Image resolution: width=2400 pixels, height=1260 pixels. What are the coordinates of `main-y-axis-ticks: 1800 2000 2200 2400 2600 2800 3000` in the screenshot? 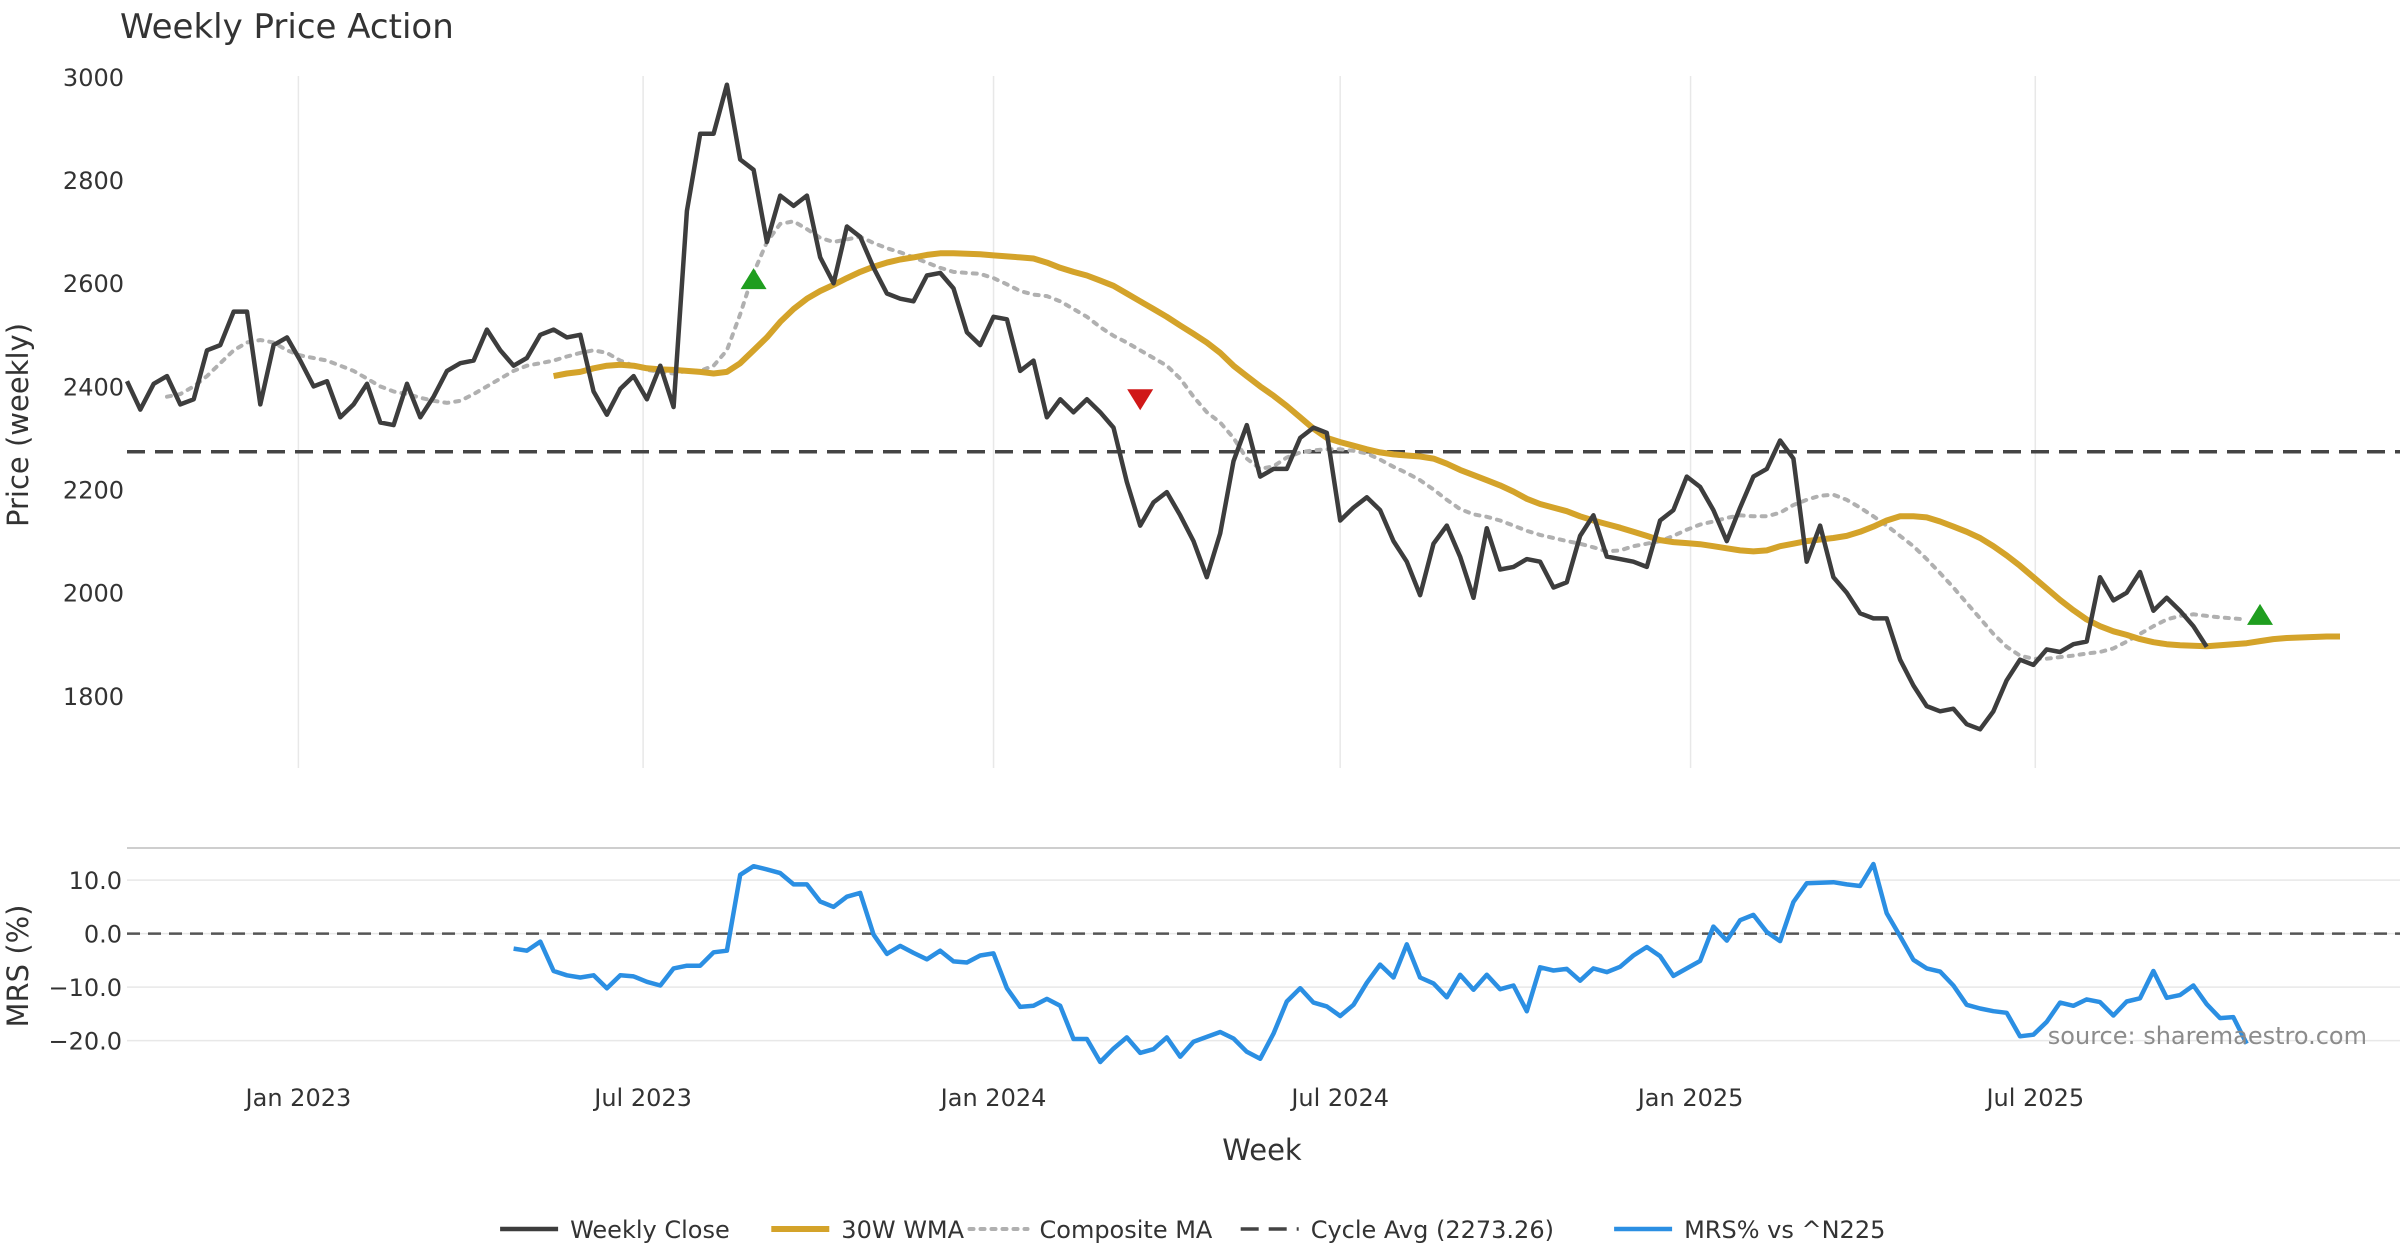 It's located at (93, 387).